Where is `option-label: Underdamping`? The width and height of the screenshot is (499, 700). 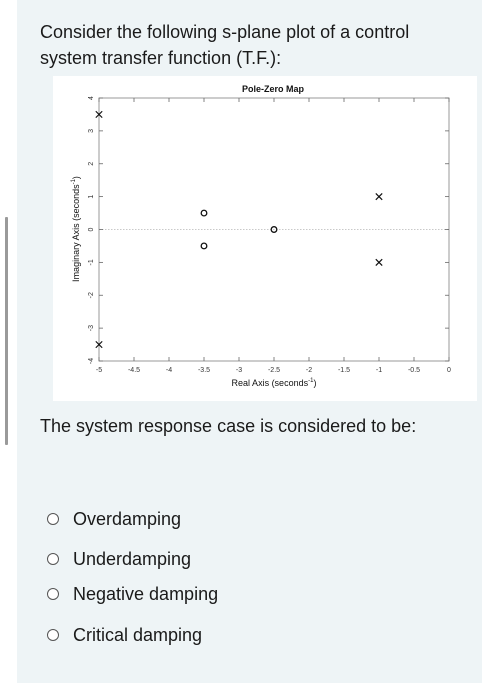
option-label: Underdamping is located at coordinates (132, 559).